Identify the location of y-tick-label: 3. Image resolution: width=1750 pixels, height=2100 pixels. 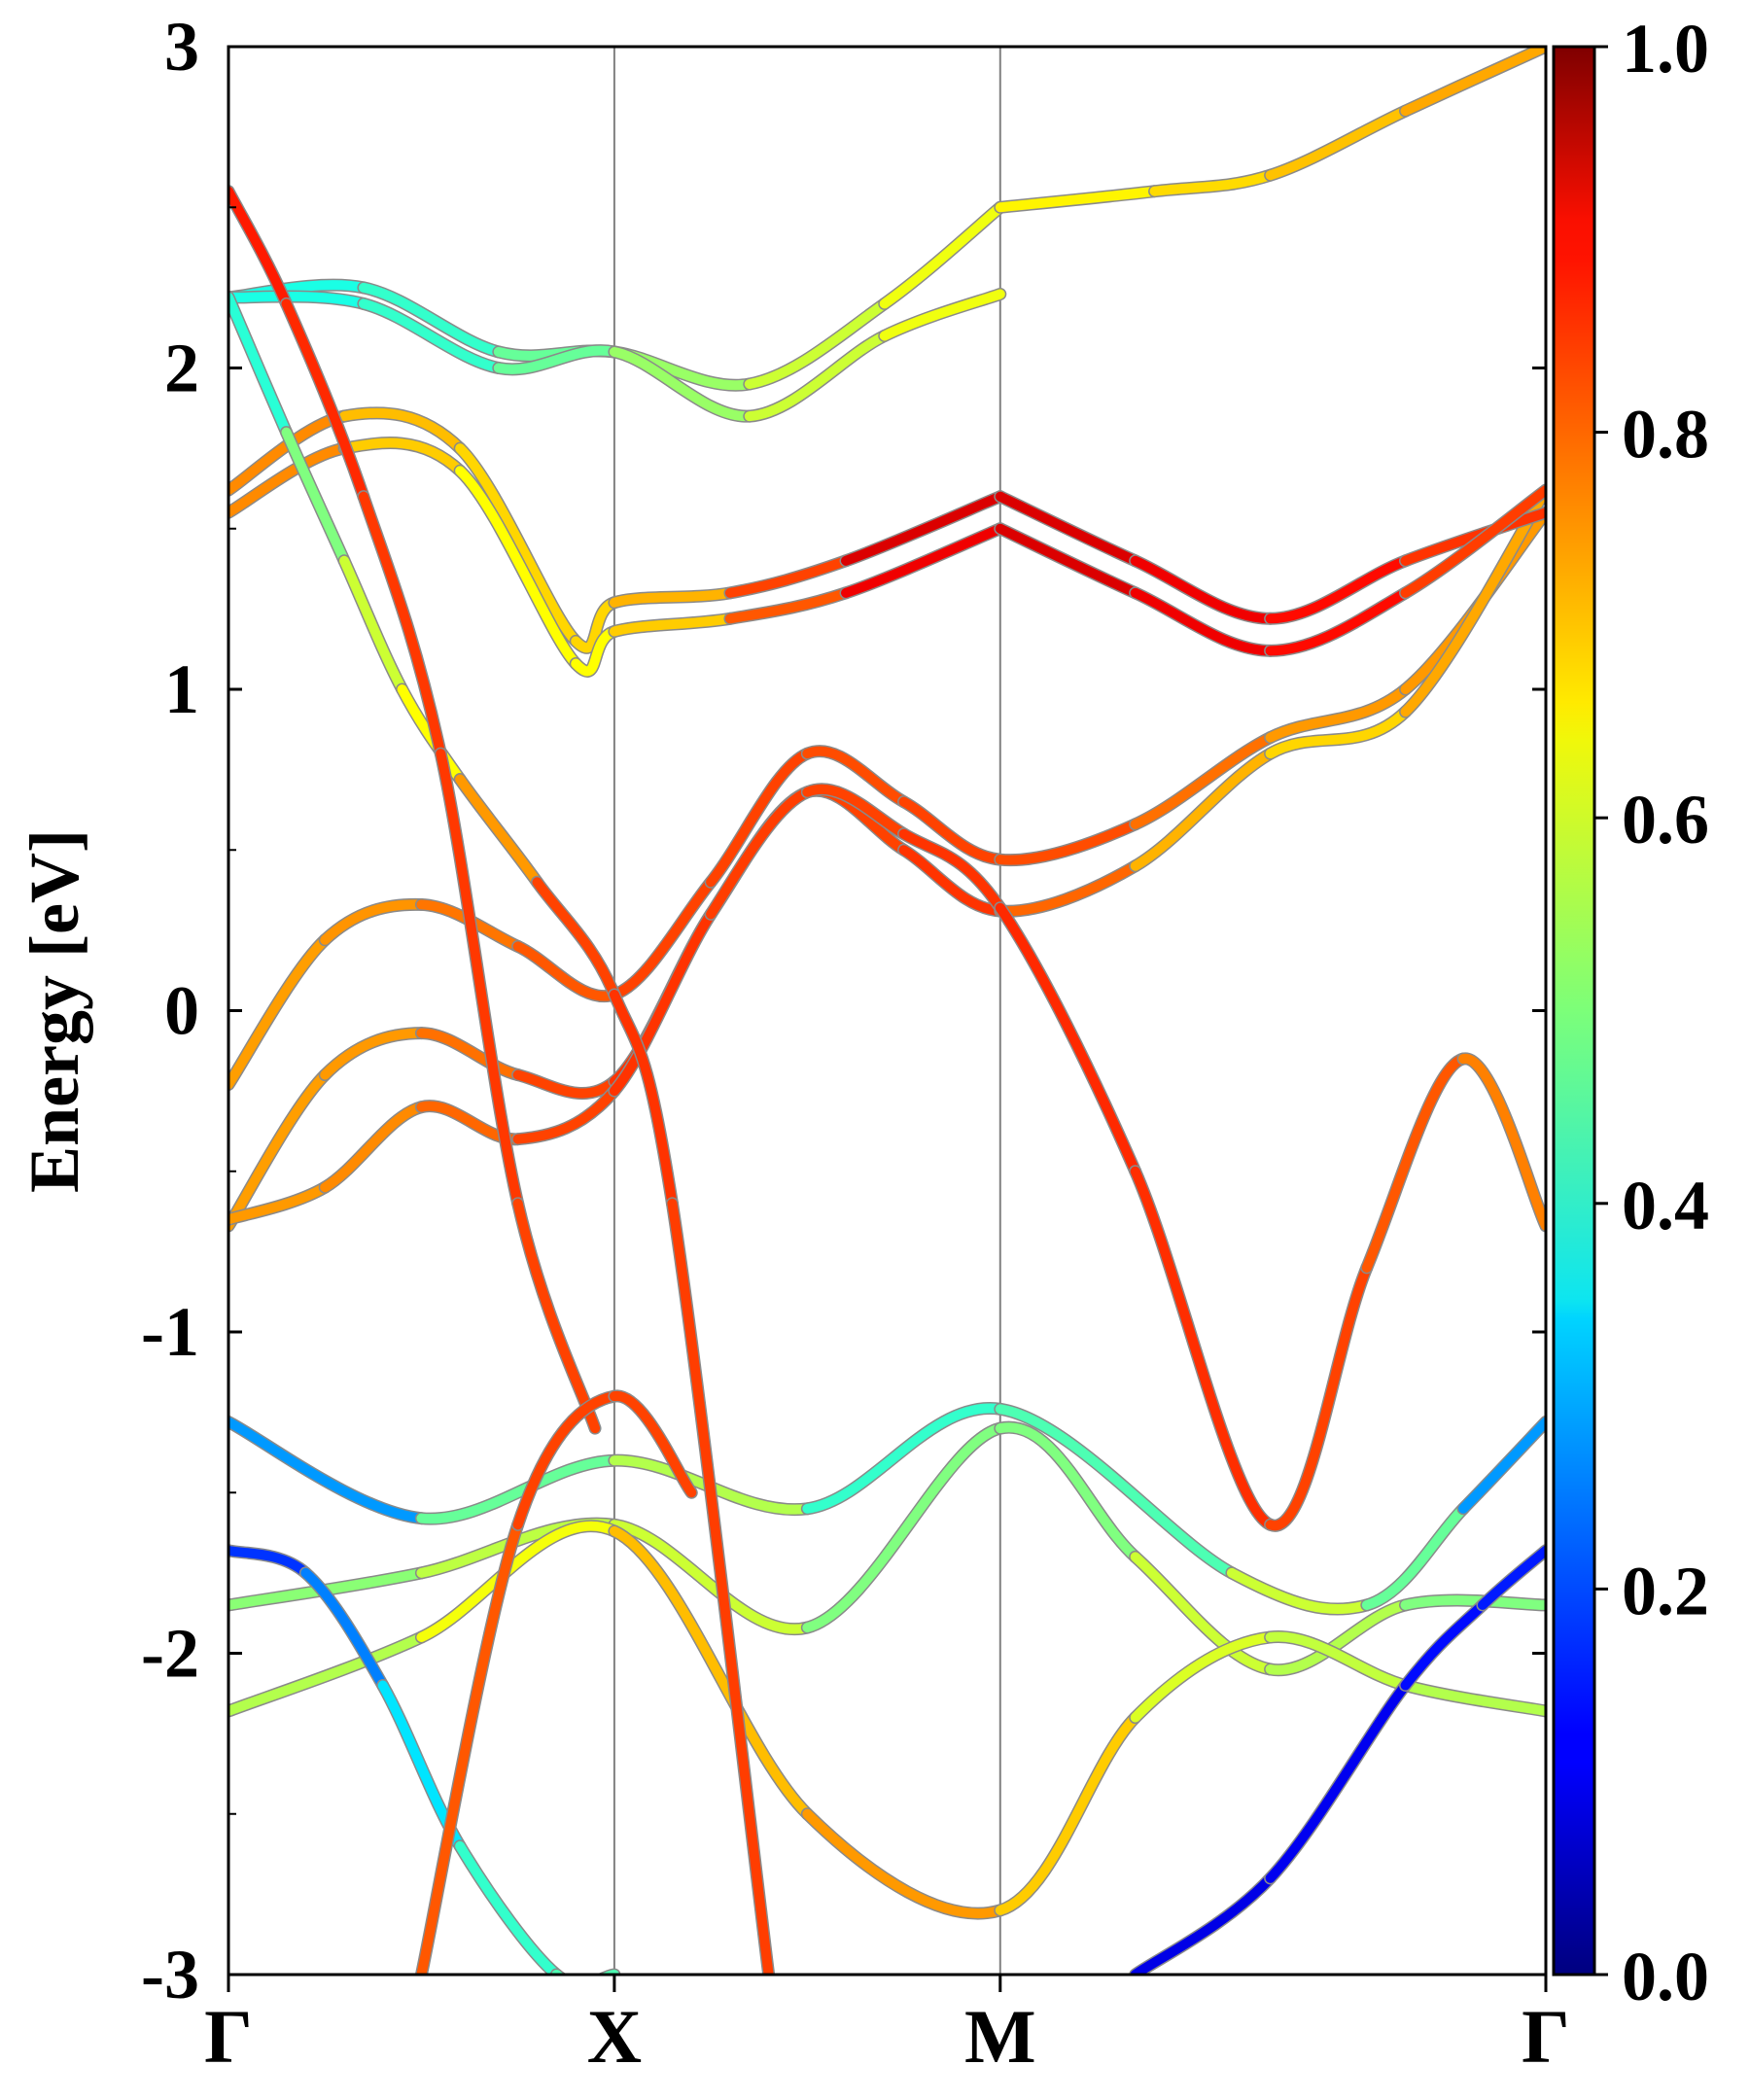
(181, 47).